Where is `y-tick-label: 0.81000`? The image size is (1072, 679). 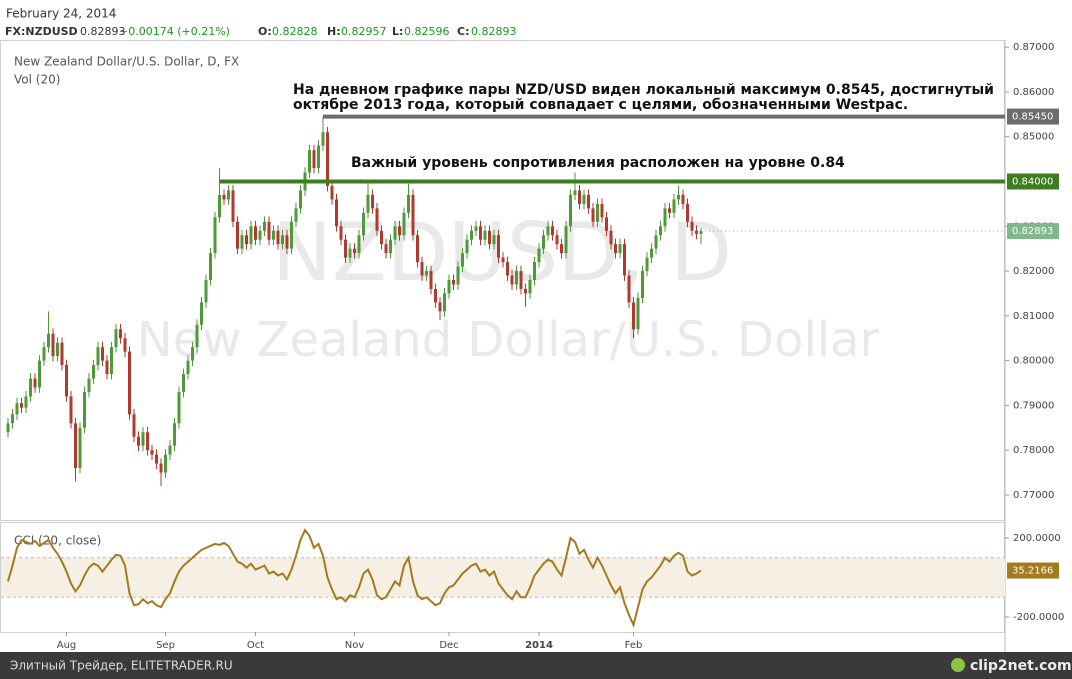
y-tick-label: 0.81000 is located at coordinates (1033, 316).